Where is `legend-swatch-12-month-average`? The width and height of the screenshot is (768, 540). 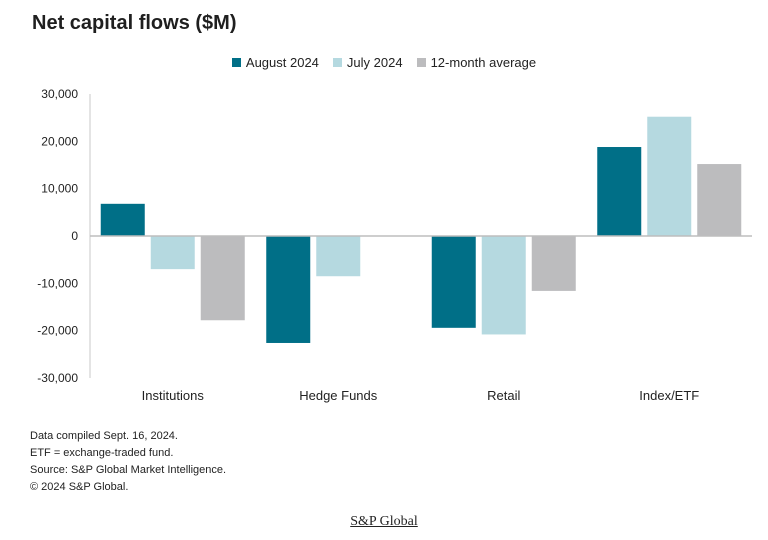 legend-swatch-12-month-average is located at coordinates (421, 62).